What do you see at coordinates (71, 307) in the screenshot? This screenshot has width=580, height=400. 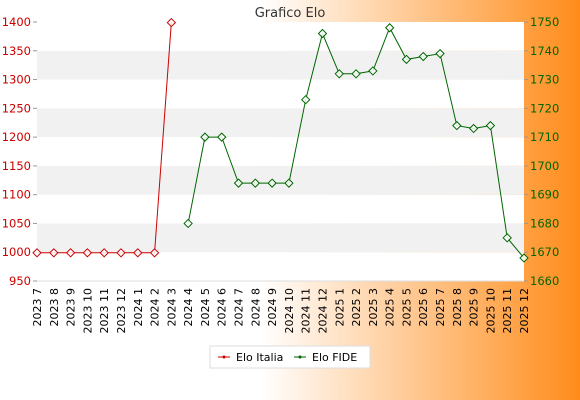 I see `x-axis-tick-label: 2023 9` at bounding box center [71, 307].